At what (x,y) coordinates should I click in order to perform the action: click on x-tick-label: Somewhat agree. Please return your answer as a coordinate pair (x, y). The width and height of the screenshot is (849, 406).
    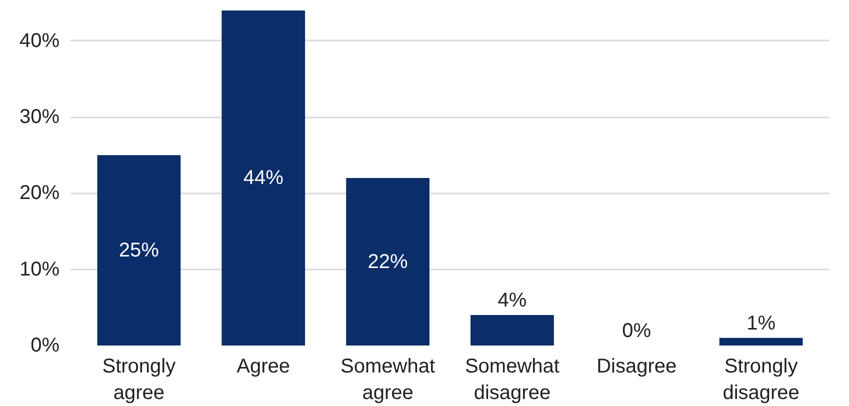
    Looking at the image, I should click on (388, 380).